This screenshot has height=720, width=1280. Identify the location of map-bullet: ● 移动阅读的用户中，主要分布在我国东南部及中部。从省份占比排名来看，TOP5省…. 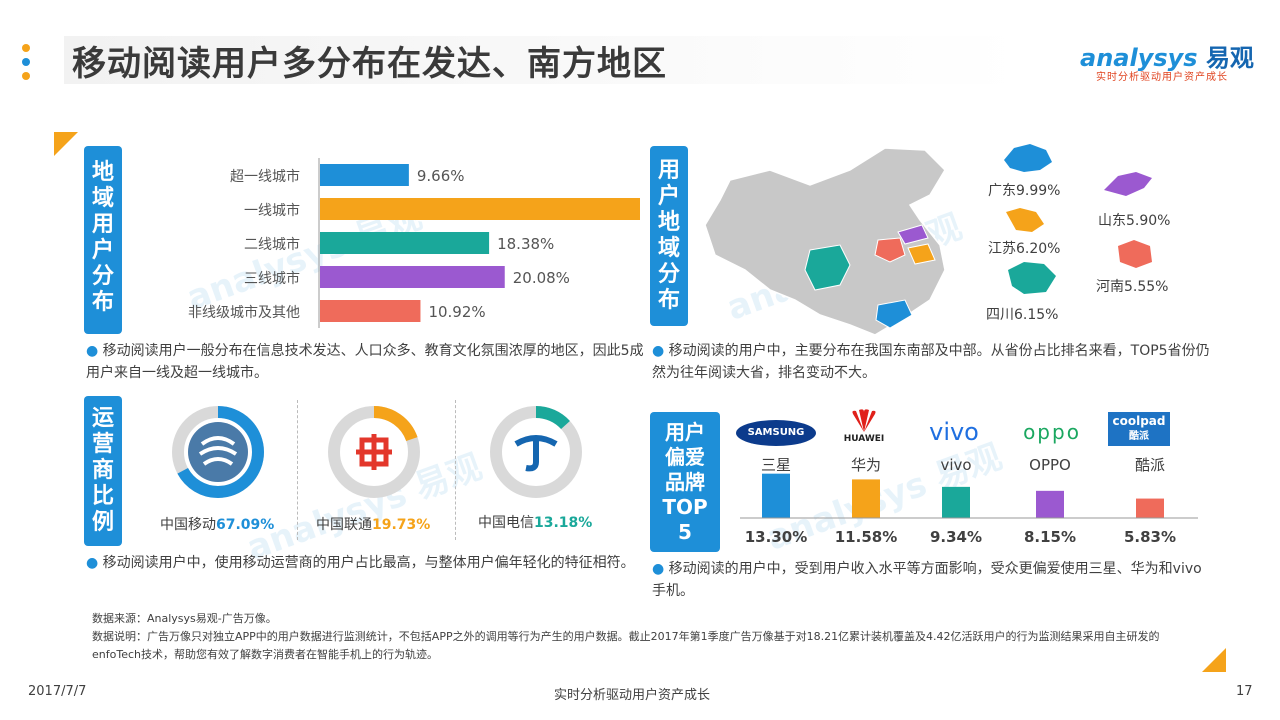
(931, 362).